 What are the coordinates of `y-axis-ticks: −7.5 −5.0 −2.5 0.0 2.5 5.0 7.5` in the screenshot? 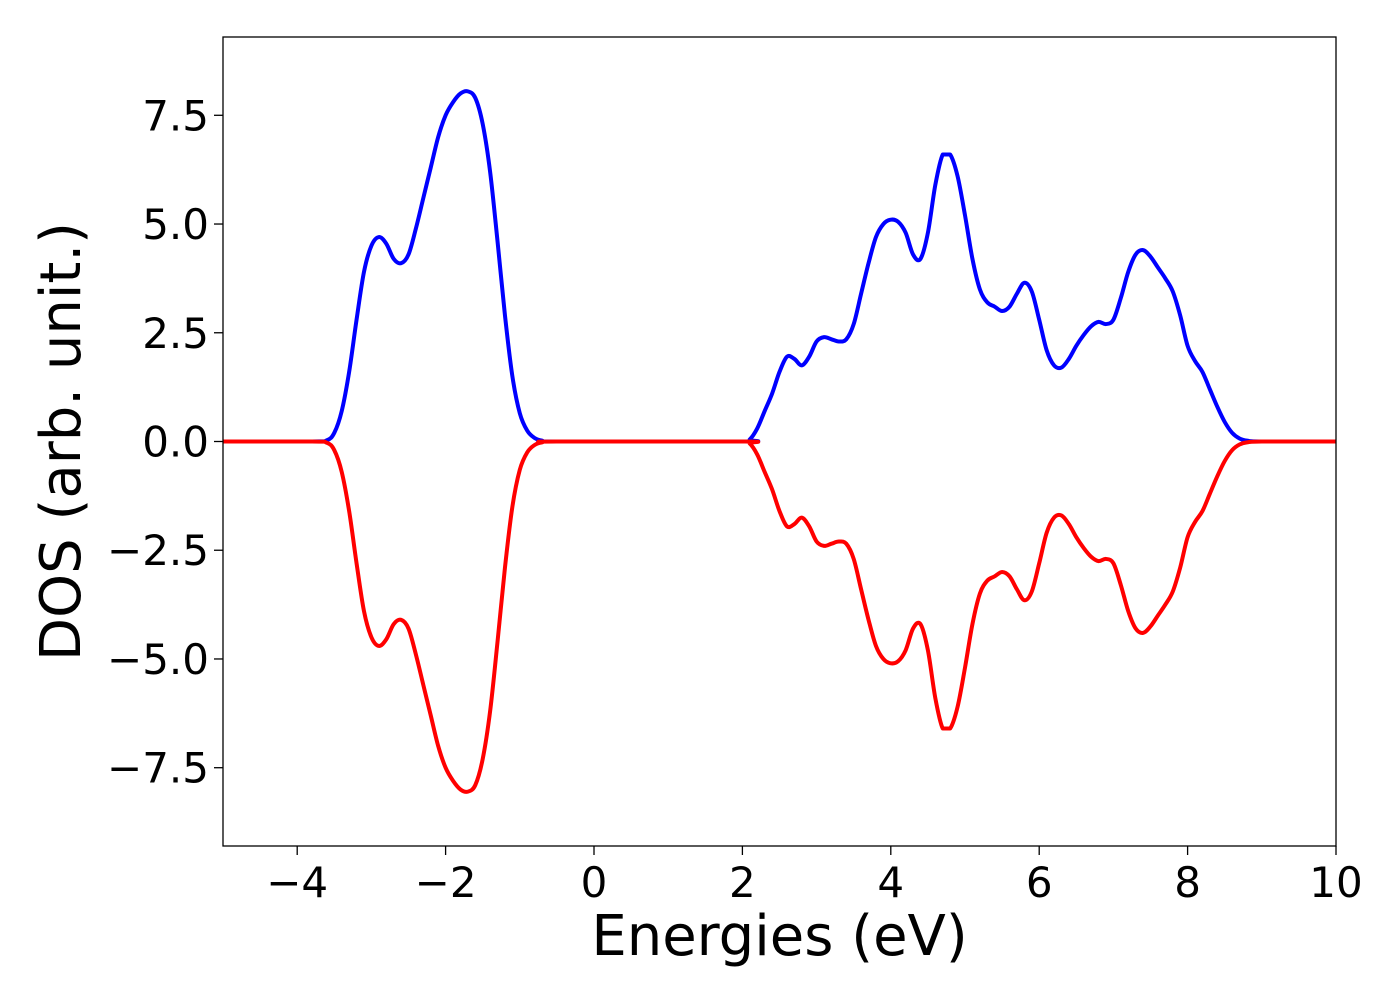 It's located at (165, 442).